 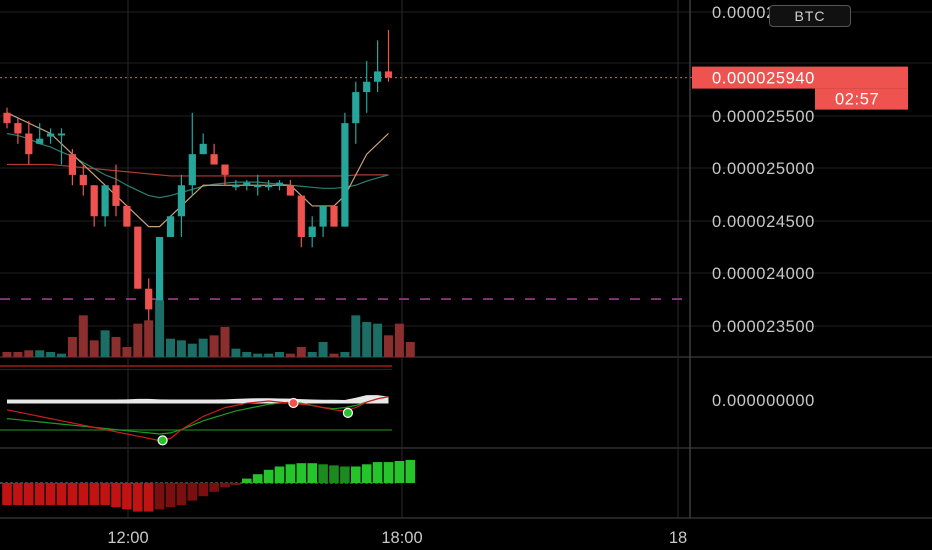 I want to click on indicator-top-band, so click(x=196, y=369).